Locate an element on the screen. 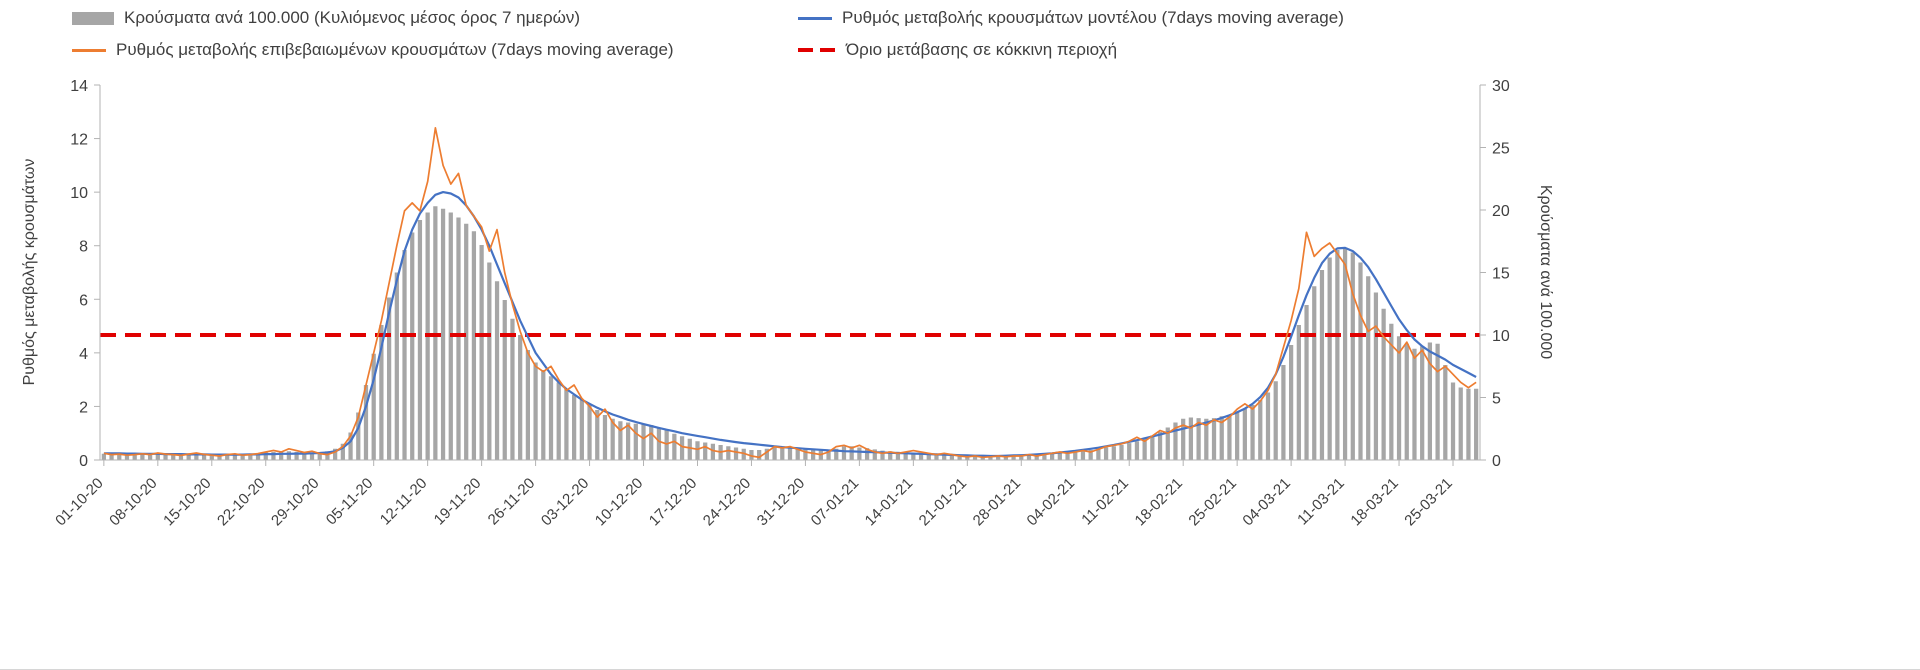 This screenshot has width=1920, height=670. svg-text: 21-01-21 is located at coordinates (943, 502).